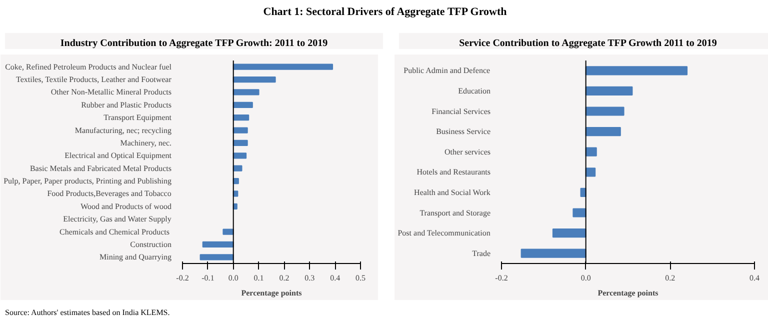  I want to click on y-tick-label: Construction, so click(151, 244).